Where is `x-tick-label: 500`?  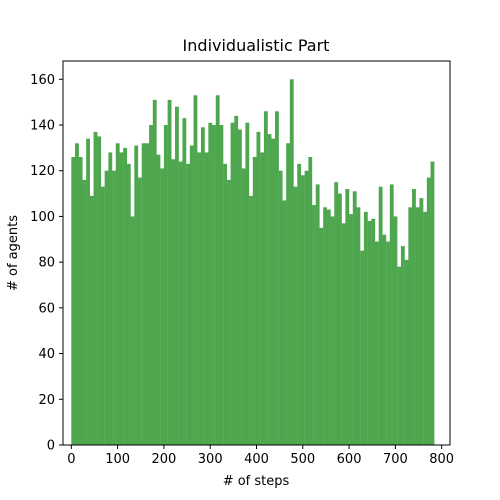 x-tick-label: 500 is located at coordinates (302, 459).